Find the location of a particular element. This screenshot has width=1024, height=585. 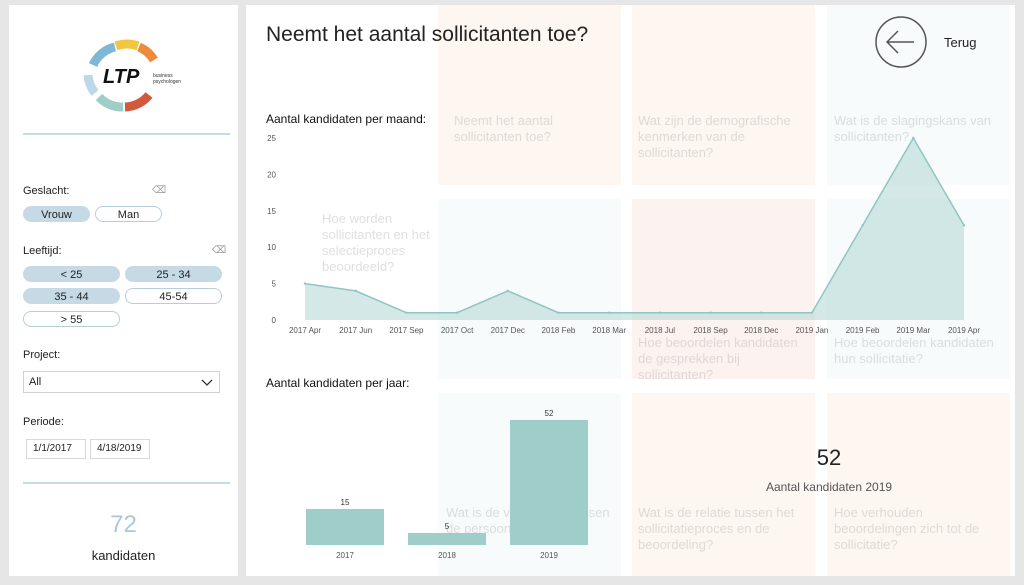

kpi-2019-value: 52 is located at coordinates (829, 457).